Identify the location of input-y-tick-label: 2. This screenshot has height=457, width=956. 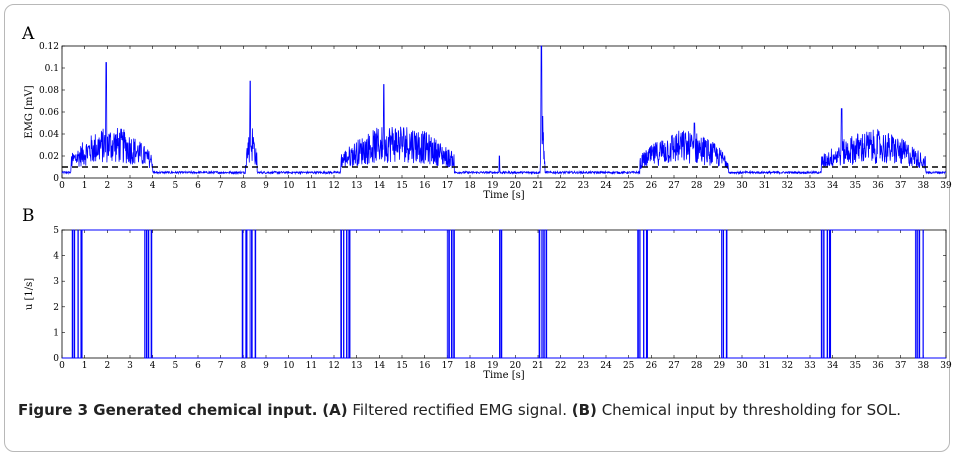
(56, 308).